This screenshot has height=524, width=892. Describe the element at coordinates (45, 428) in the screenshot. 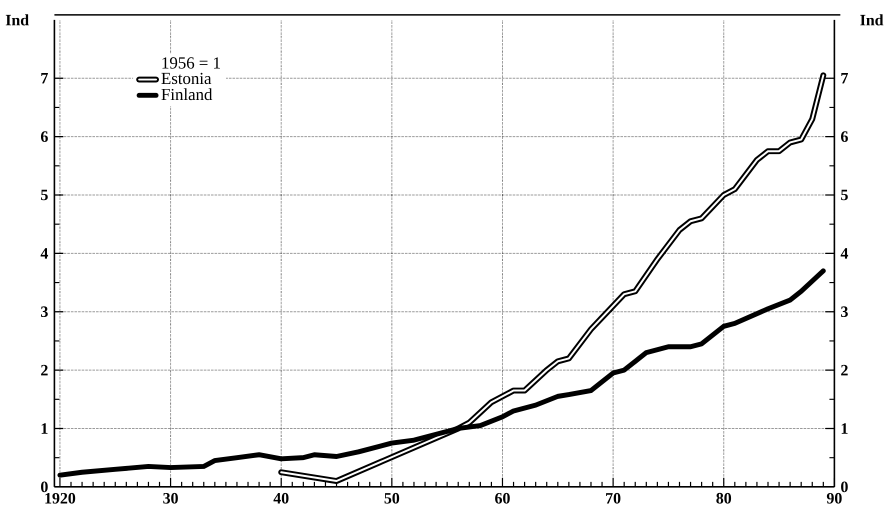

I see `y-tick-label: 1` at that location.